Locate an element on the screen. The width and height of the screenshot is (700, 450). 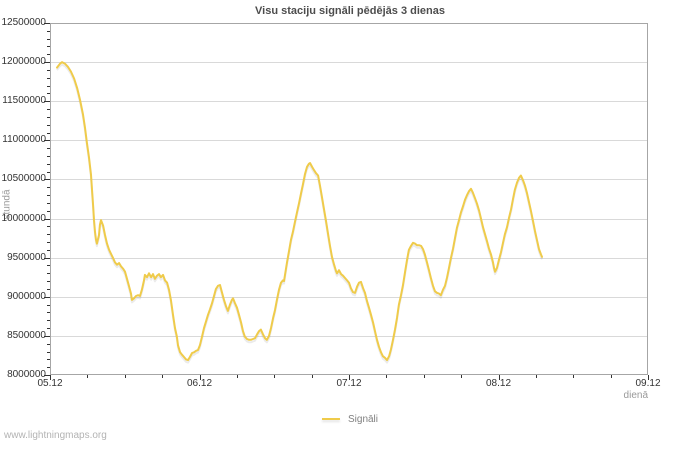
y-tick-label: 11500000 is located at coordinates (24, 101).